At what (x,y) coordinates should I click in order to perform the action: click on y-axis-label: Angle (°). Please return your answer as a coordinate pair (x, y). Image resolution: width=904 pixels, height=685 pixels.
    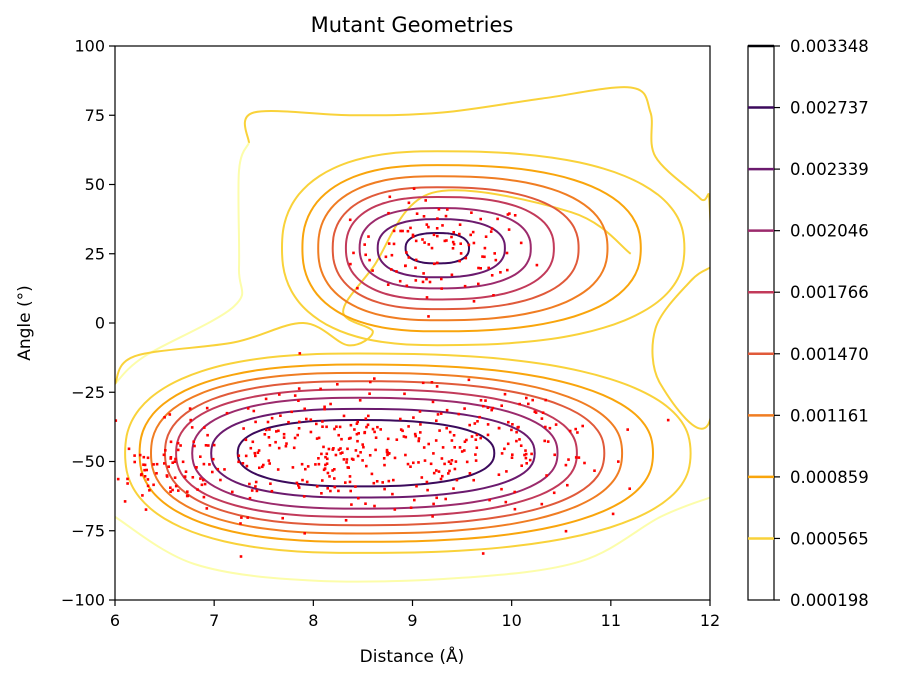
    Looking at the image, I should click on (25, 323).